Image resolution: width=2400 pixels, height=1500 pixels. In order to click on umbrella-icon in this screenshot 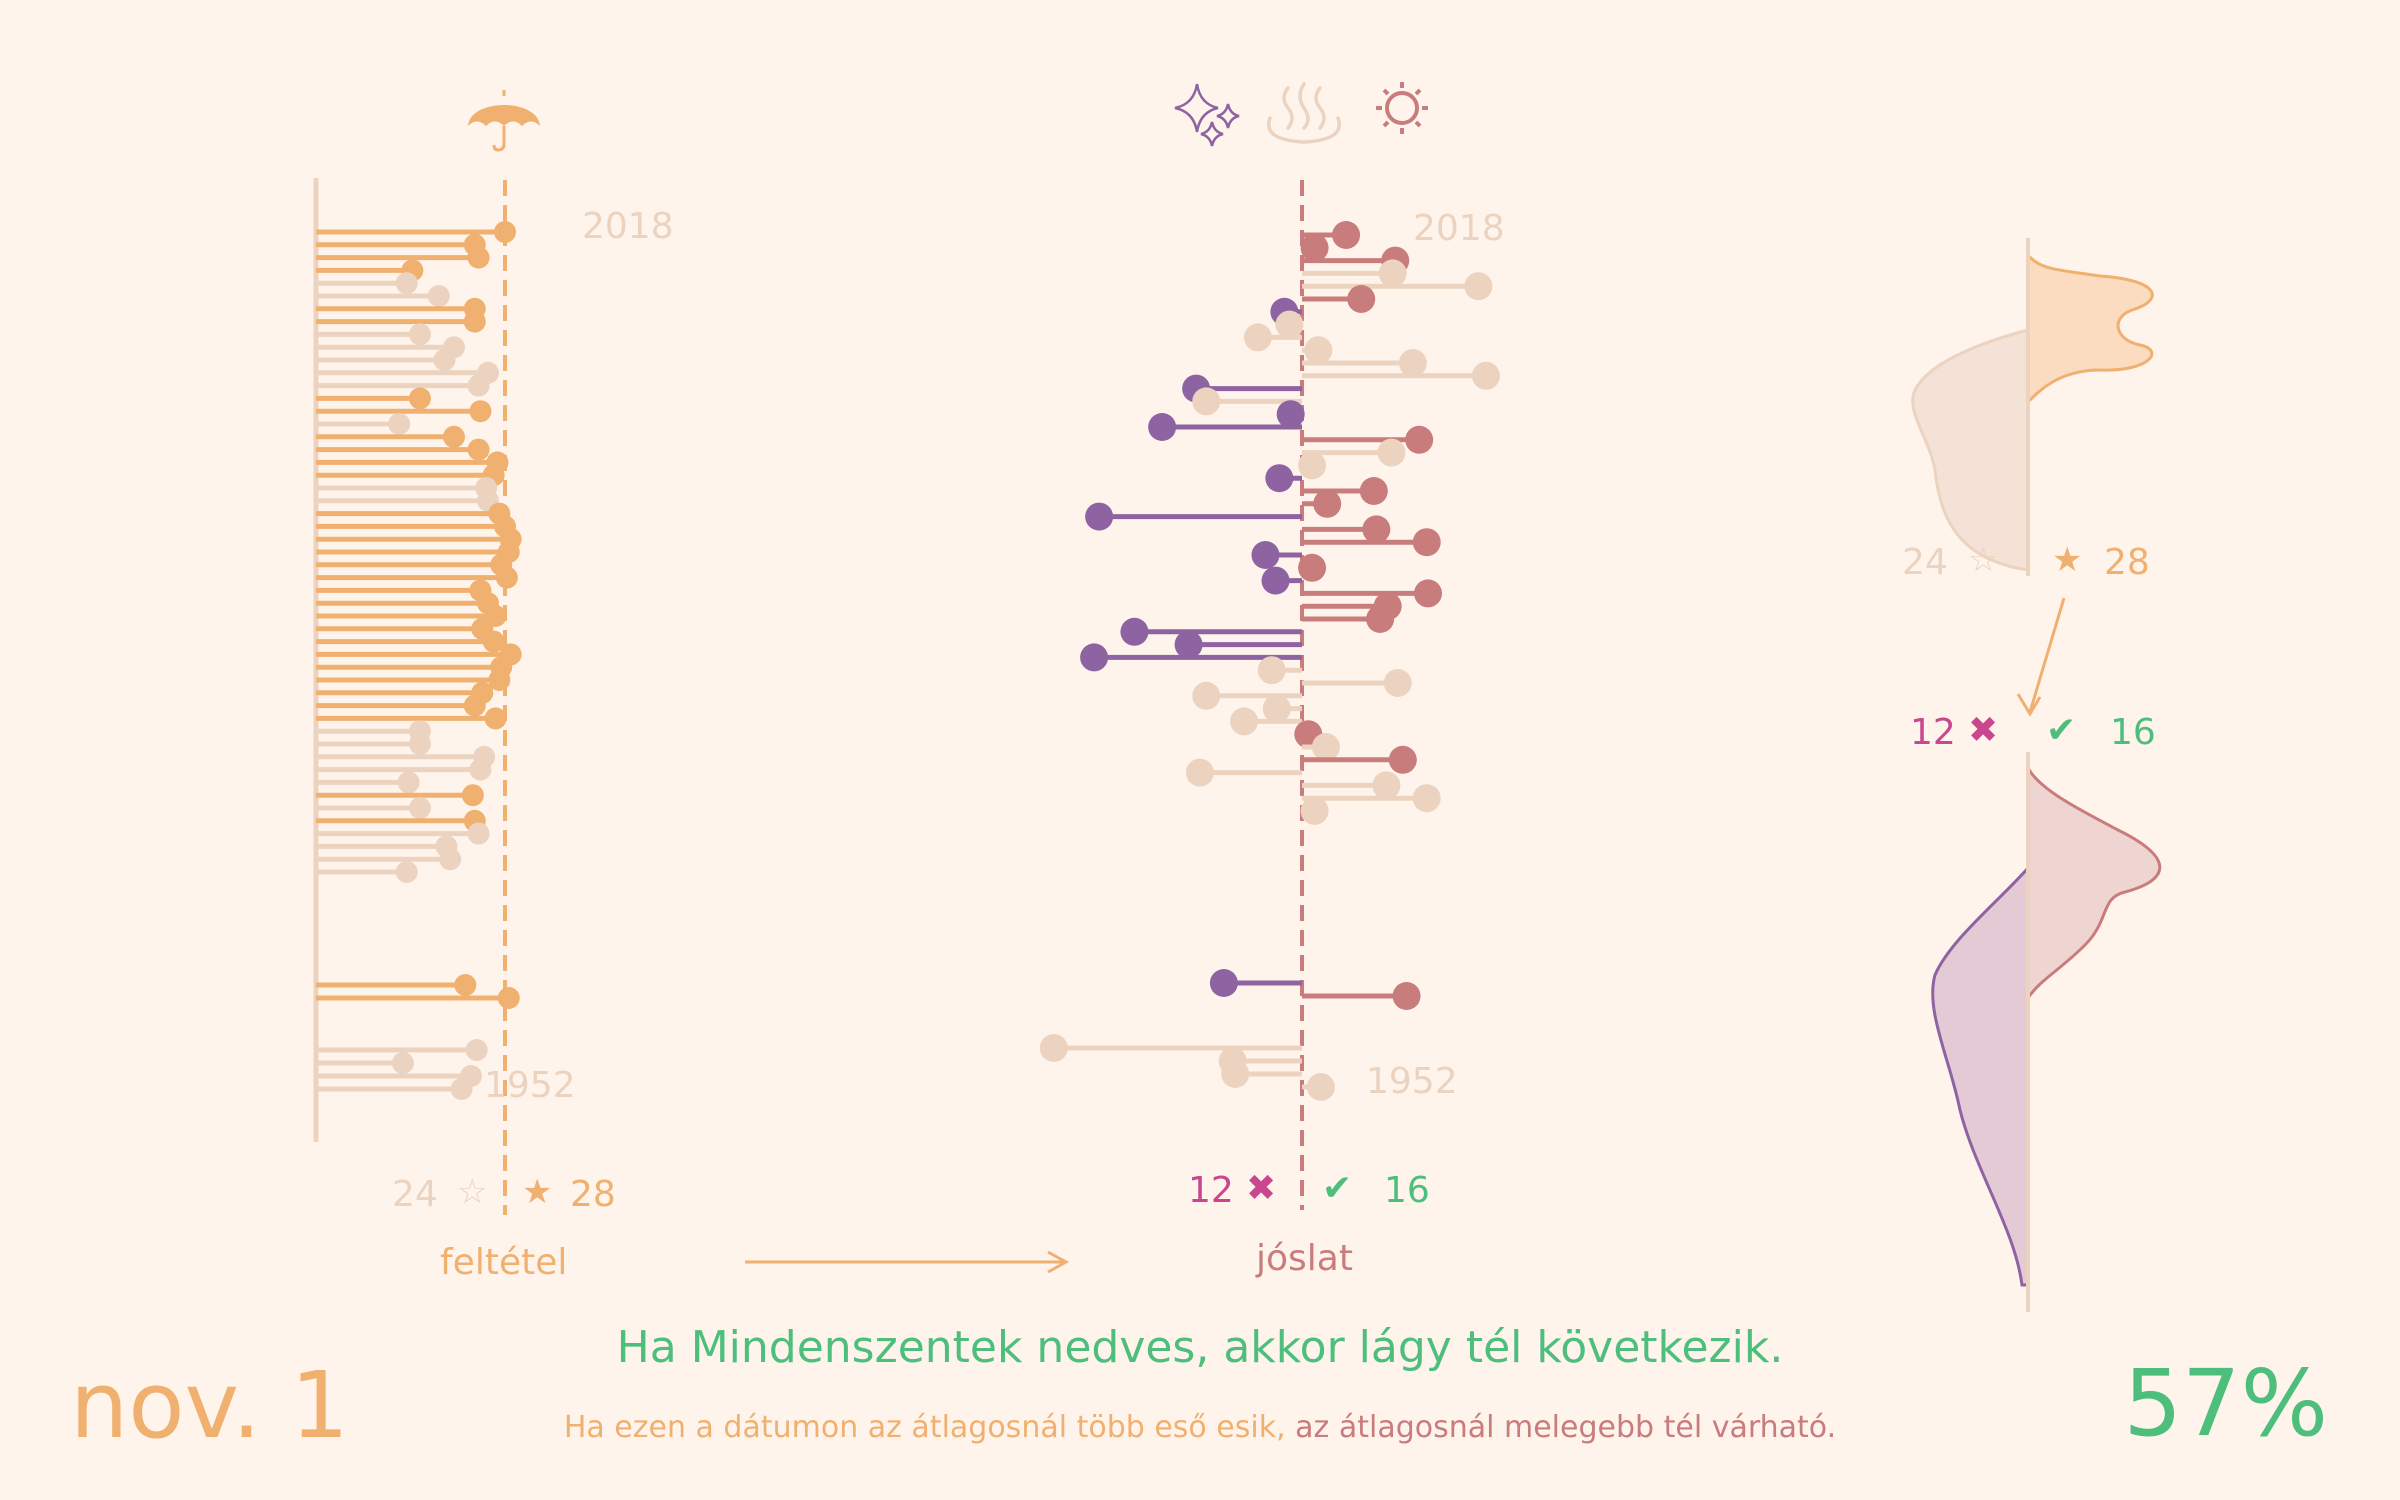, I will do `click(504, 121)`.